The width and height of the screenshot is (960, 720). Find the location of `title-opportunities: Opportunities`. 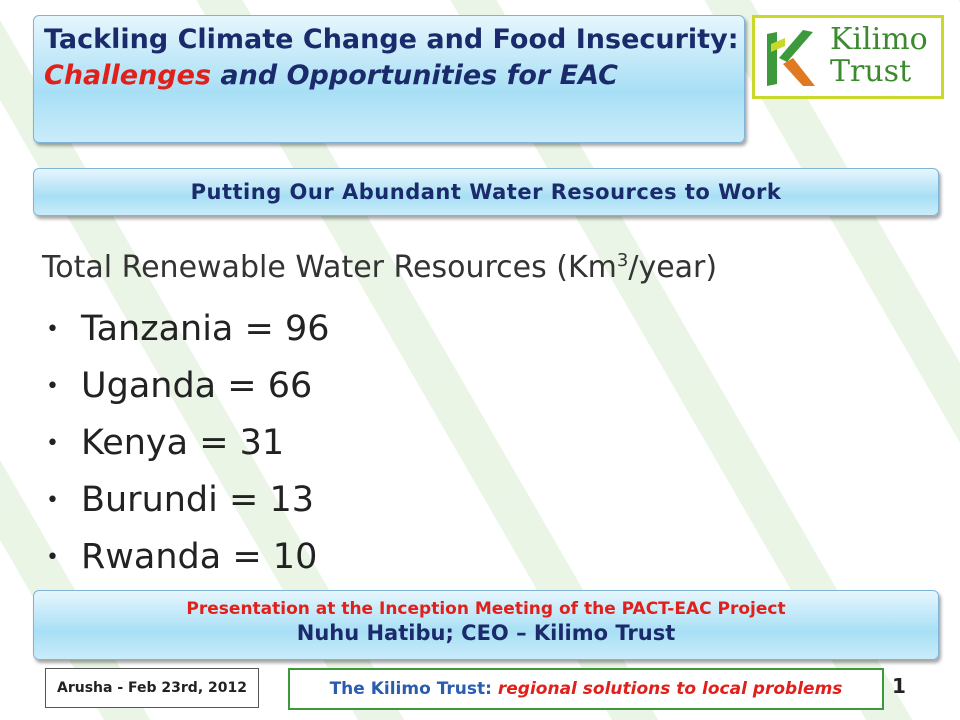

title-opportunities: Opportunities is located at coordinates (392, 75).